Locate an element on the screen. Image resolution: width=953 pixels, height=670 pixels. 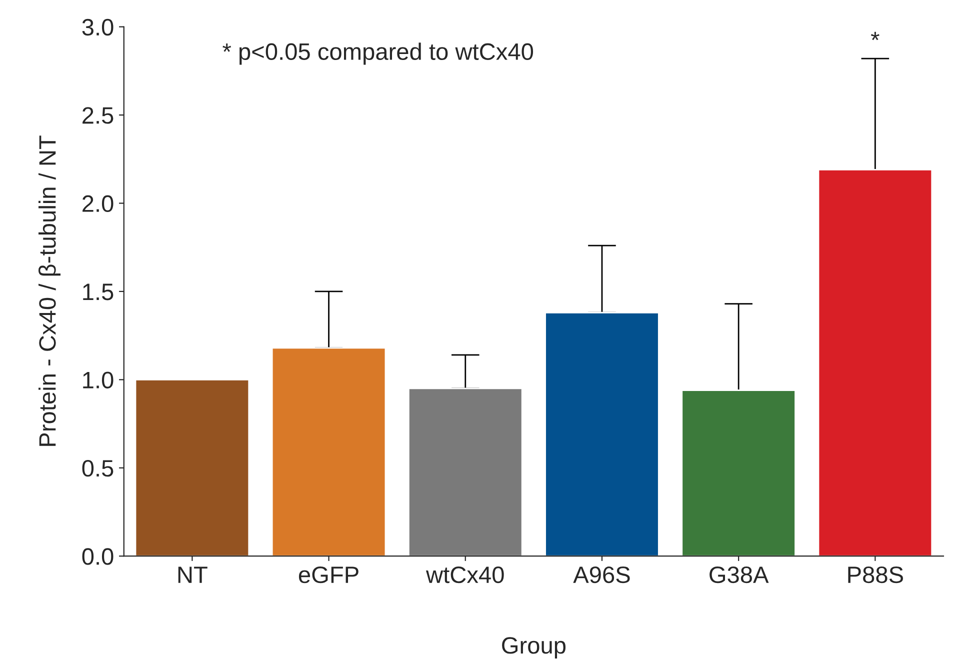
x-tick-label: NT is located at coordinates (193, 574).